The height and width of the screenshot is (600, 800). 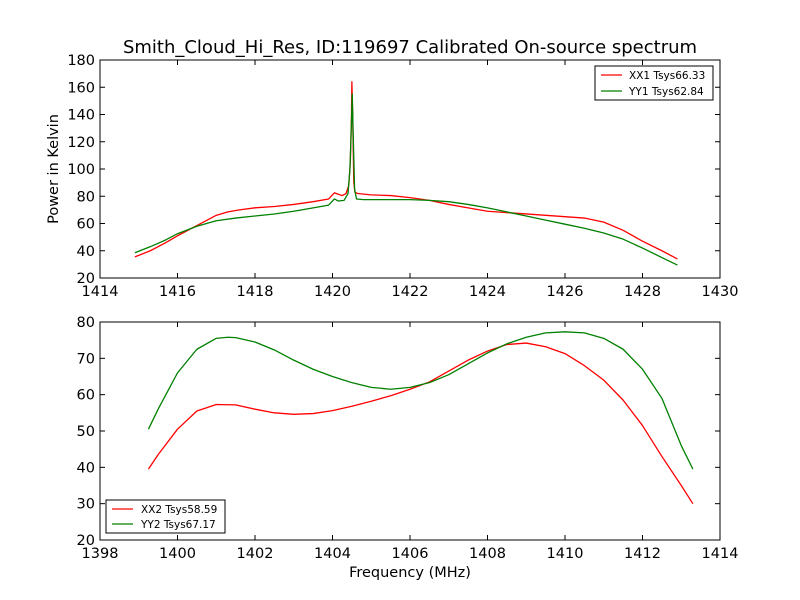 I want to click on bottom-x-tick-label: 1404, so click(x=332, y=554).